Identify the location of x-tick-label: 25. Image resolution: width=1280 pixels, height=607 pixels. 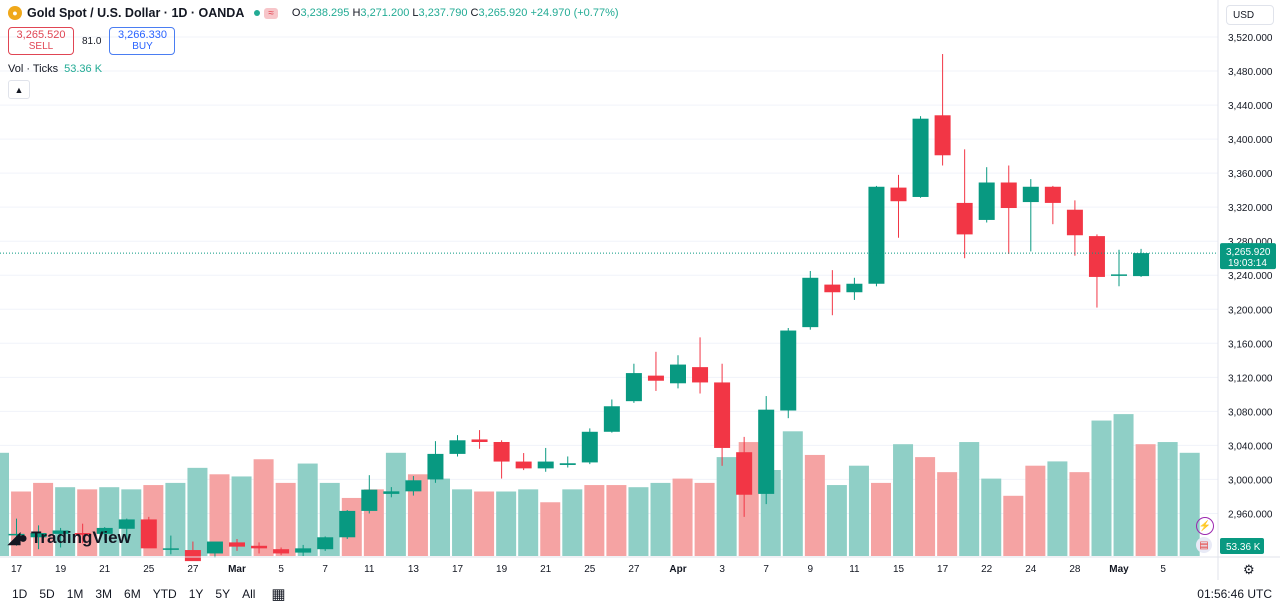
(590, 569).